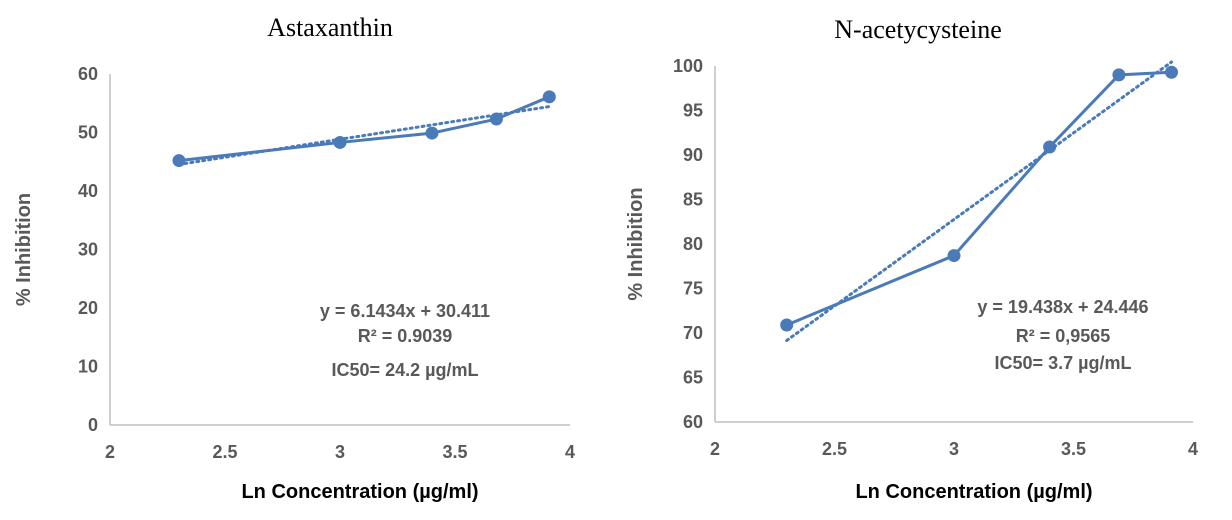 The height and width of the screenshot is (520, 1232). What do you see at coordinates (88, 133) in the screenshot?
I see `y-tick-label: 50` at bounding box center [88, 133].